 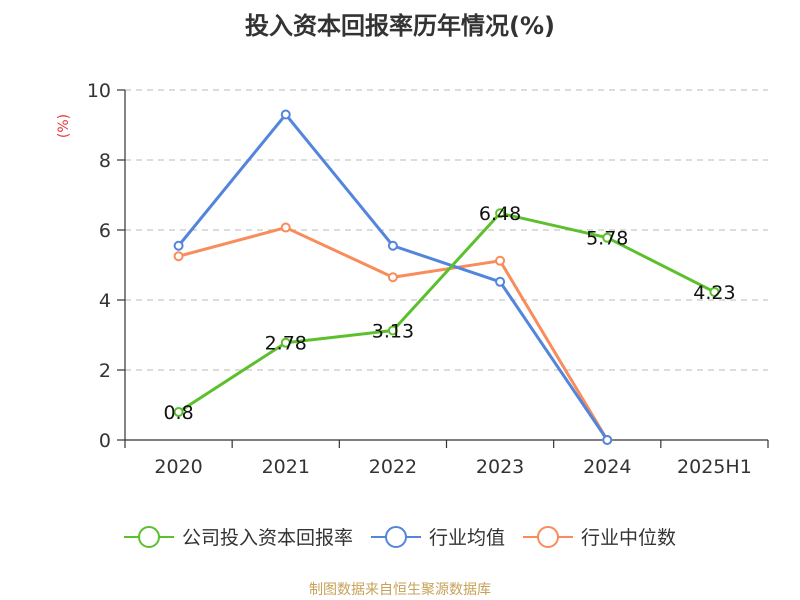 What do you see at coordinates (99, 91) in the screenshot?
I see `y-tick-label: 10` at bounding box center [99, 91].